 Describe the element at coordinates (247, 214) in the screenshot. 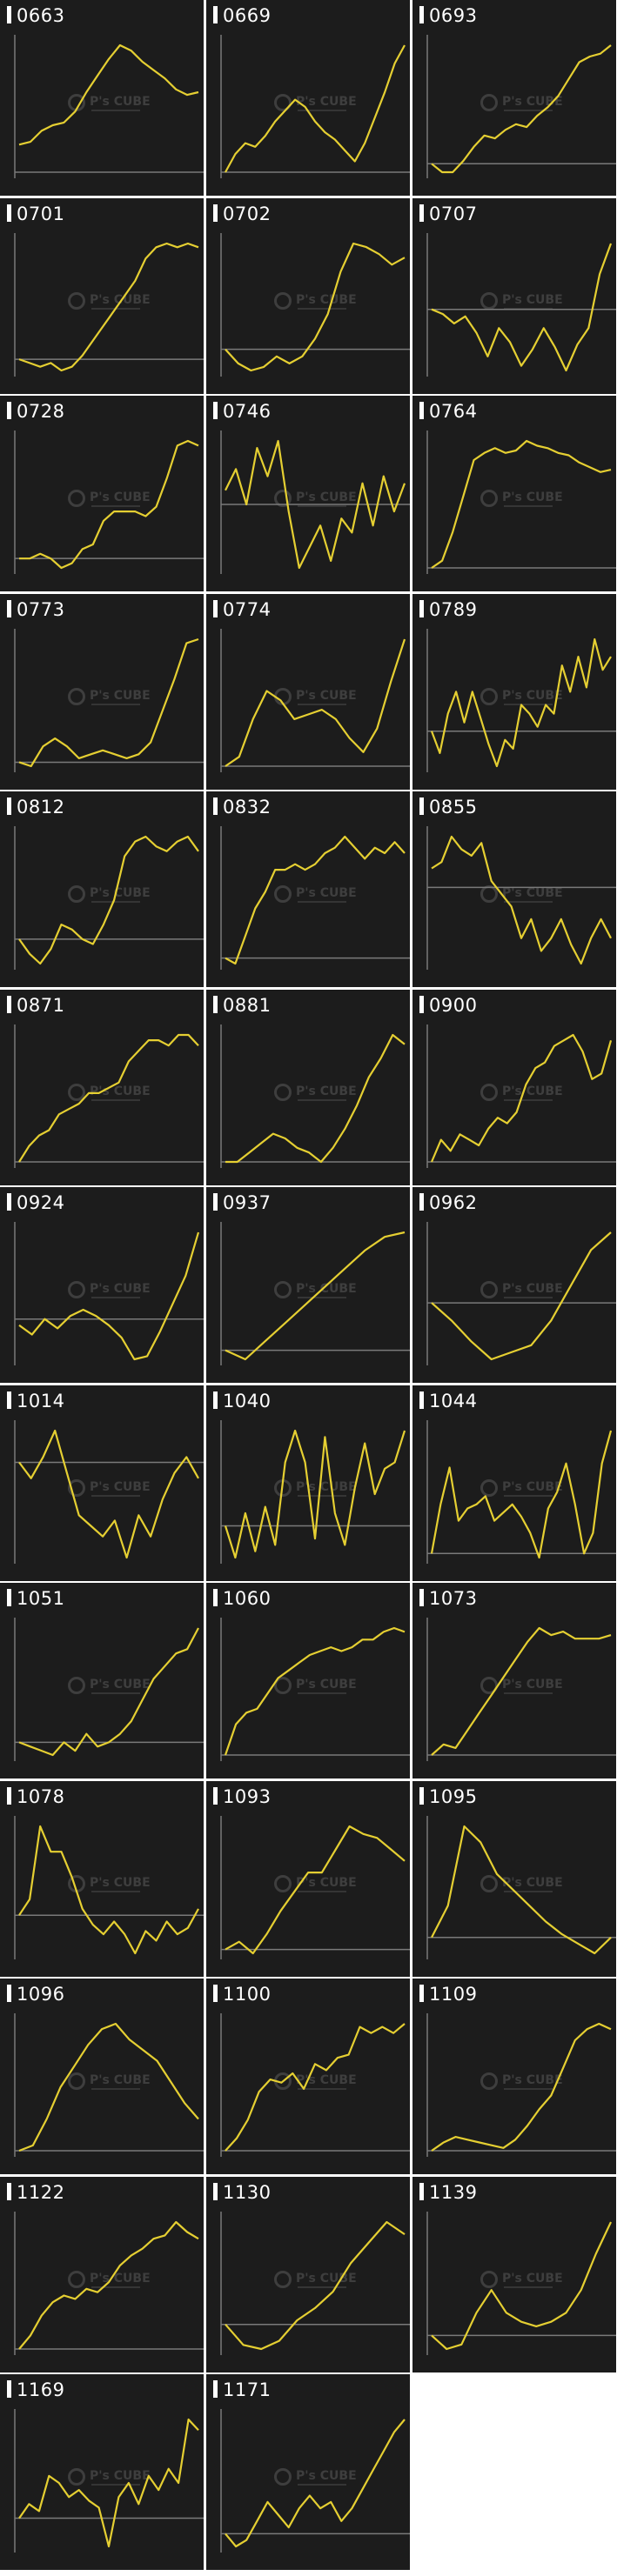

I see `chart-title: 0702` at that location.